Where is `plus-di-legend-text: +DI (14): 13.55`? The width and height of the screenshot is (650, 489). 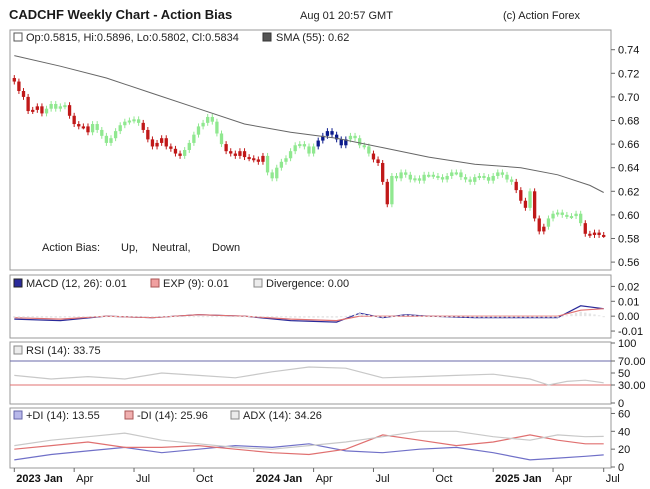
plus-di-legend-text: +DI (14): 13.55 is located at coordinates (63, 416).